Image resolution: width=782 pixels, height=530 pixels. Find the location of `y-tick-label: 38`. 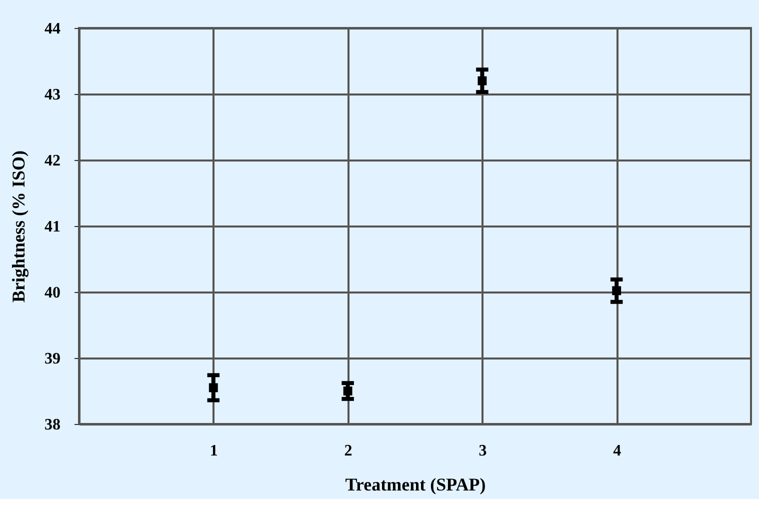

y-tick-label: 38 is located at coordinates (52, 425).